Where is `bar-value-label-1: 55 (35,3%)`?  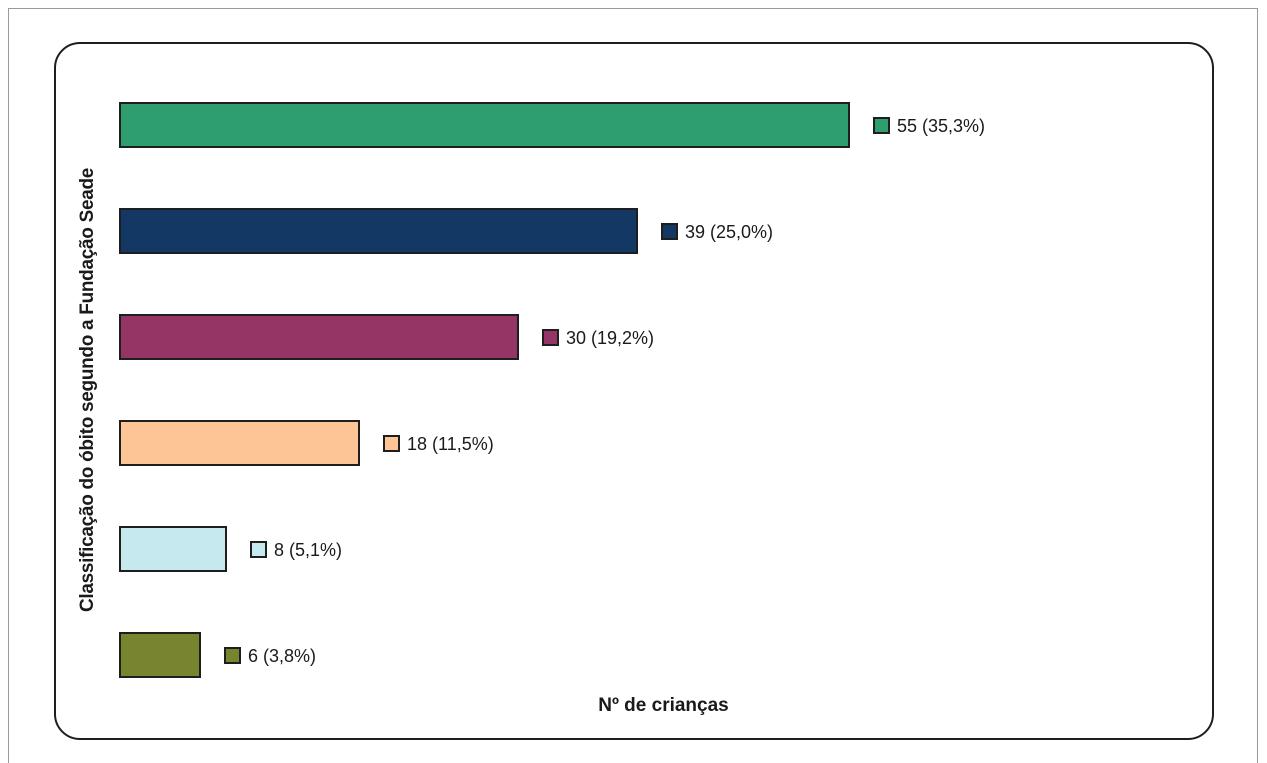
bar-value-label-1: 55 (35,3%) is located at coordinates (941, 126).